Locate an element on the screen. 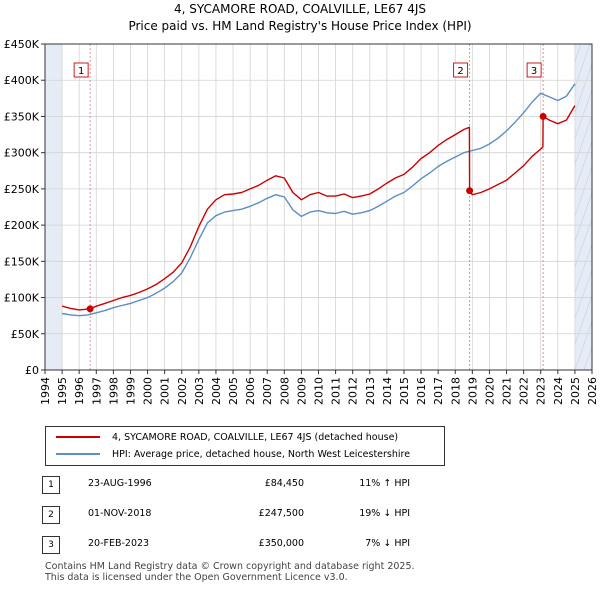  x-tick-label-2013: 2013 is located at coordinates (370, 391).